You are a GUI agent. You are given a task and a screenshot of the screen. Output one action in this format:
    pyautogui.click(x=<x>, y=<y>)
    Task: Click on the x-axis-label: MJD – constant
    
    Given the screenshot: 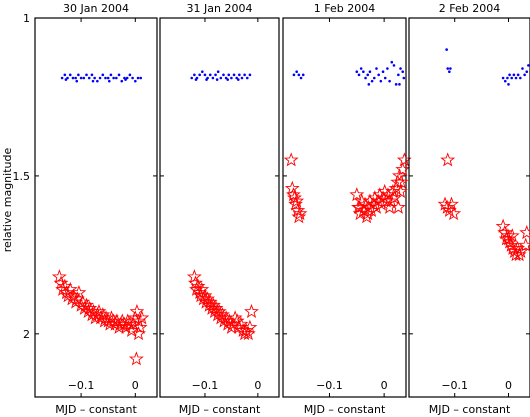 What is the action you would take?
    pyautogui.click(x=96, y=409)
    